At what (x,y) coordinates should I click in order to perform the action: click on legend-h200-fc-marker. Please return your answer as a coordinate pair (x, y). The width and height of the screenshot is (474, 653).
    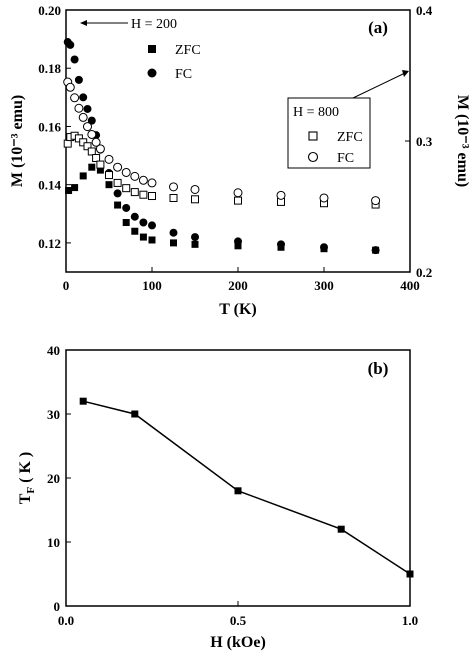
    Looking at the image, I should click on (152, 73).